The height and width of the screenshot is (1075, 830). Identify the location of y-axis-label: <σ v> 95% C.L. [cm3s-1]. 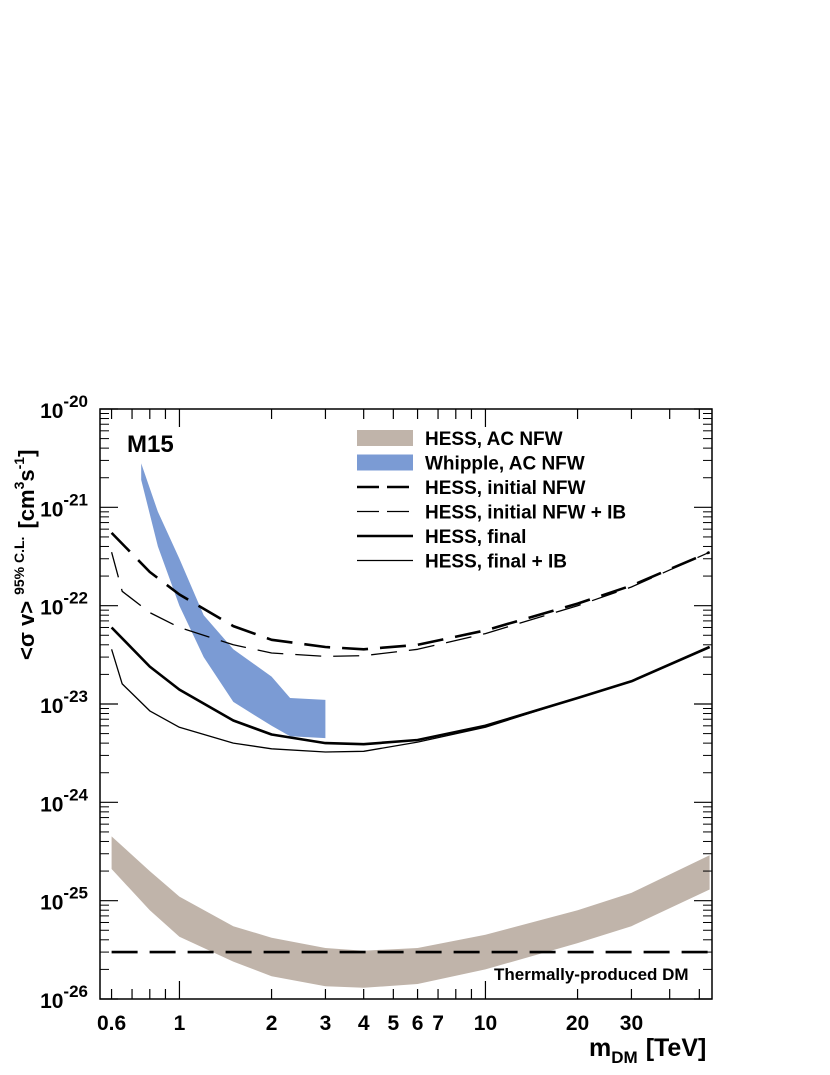
(25, 555).